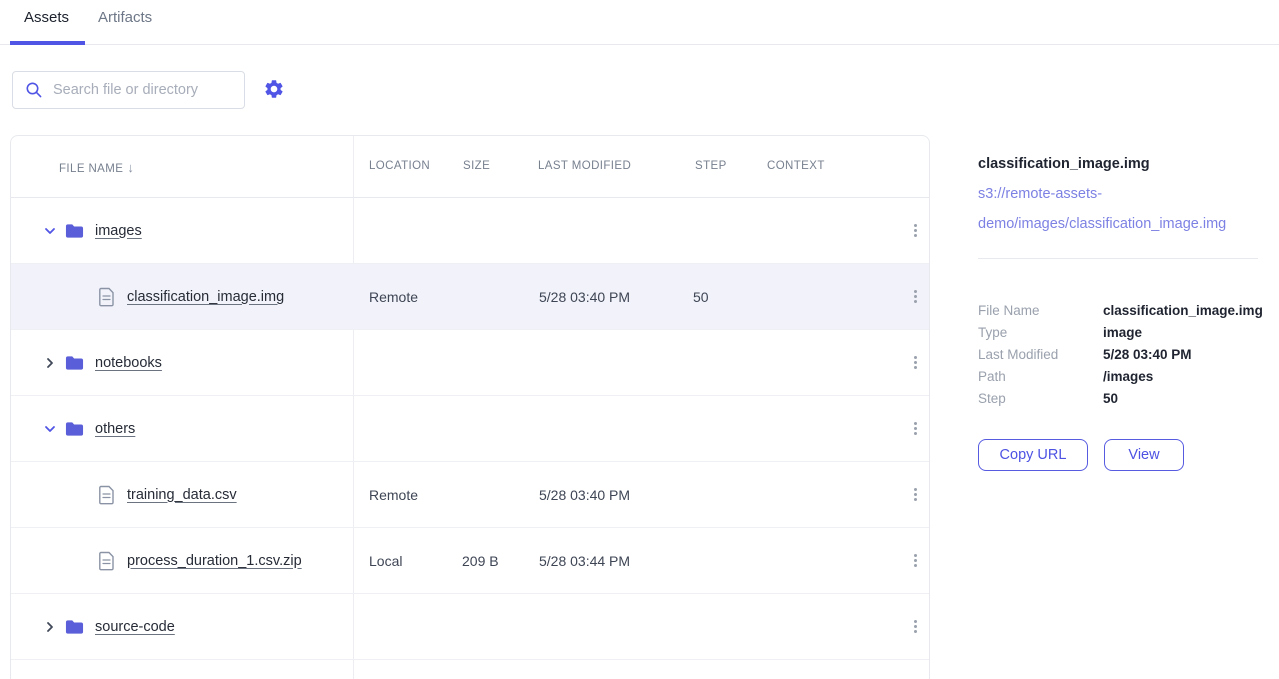 This screenshot has width=1279, height=679. Describe the element at coordinates (182, 494) in the screenshot. I see `file-name-link: training_data.csv` at that location.